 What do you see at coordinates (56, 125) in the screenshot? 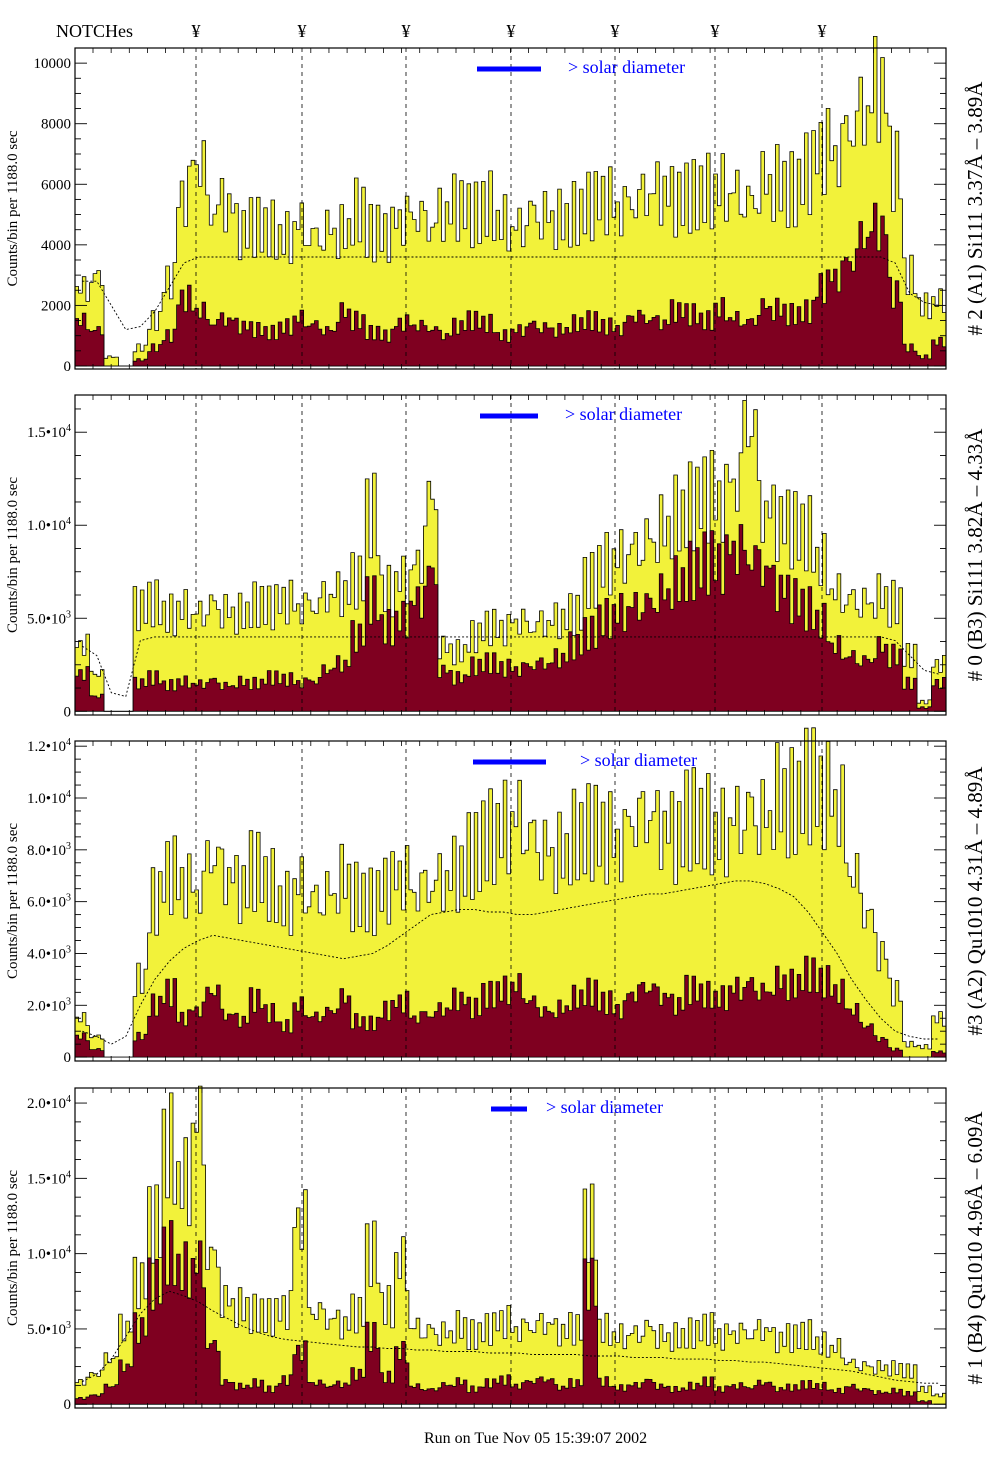
I see `y-tick-label: 8000` at bounding box center [56, 125].